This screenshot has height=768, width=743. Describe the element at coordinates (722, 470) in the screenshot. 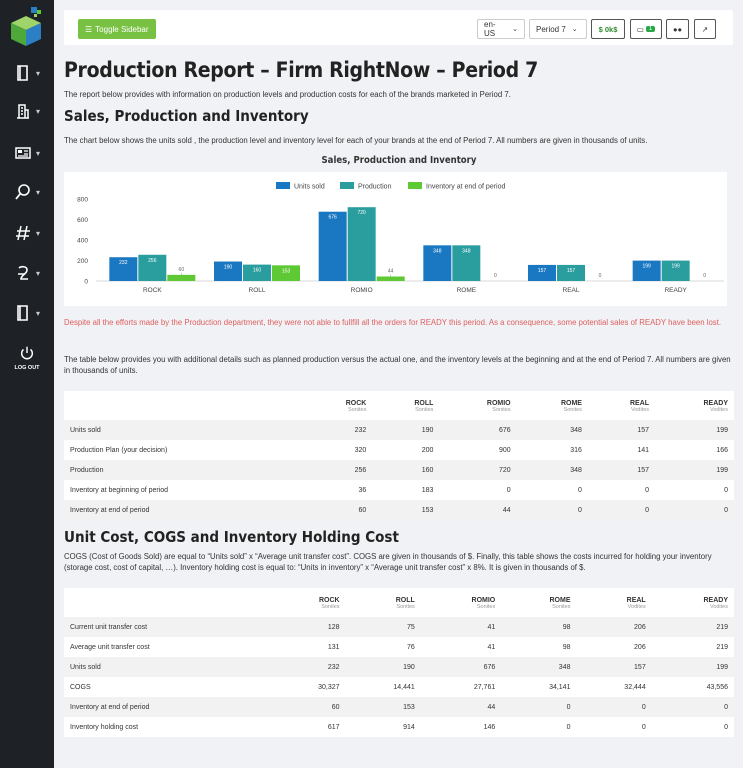

I see `table-cell: 199` at that location.